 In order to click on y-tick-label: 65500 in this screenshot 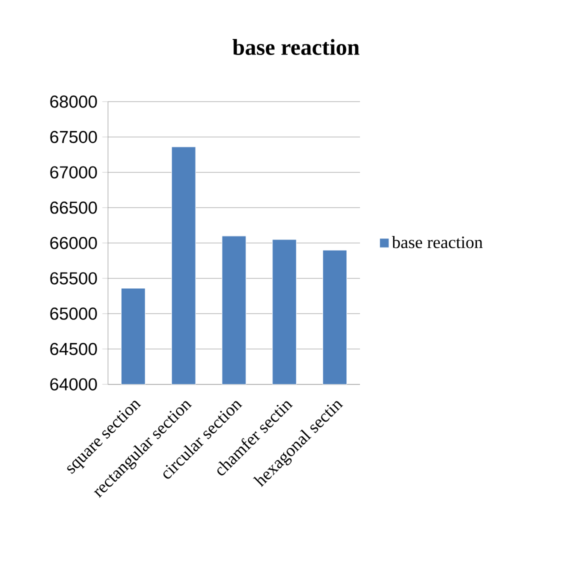, I will do `click(73, 278)`.